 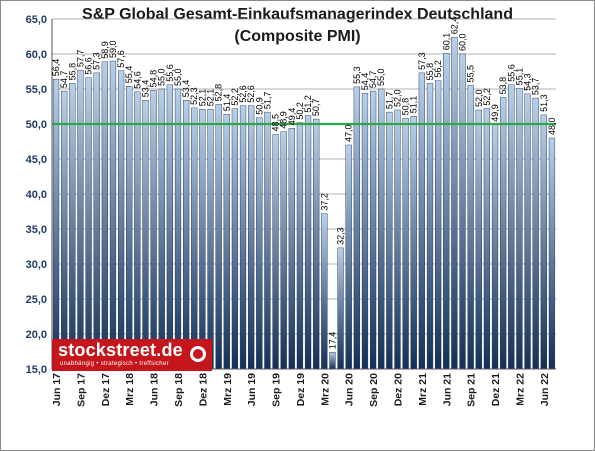 I want to click on bar-value-label: 55,3, so click(x=357, y=75).